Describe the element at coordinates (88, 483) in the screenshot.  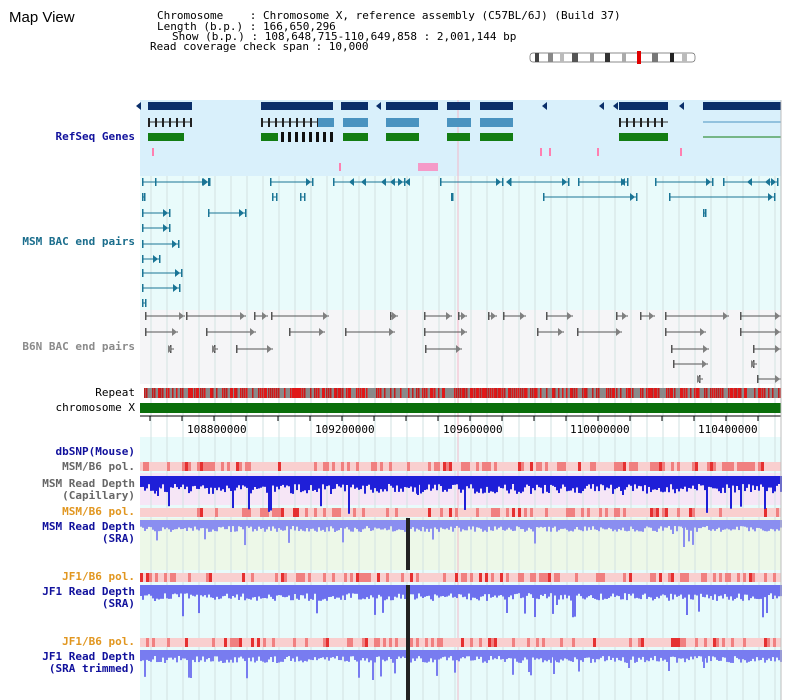
I see `track-label-msm-depth-capillary: MSM Read Depth` at that location.